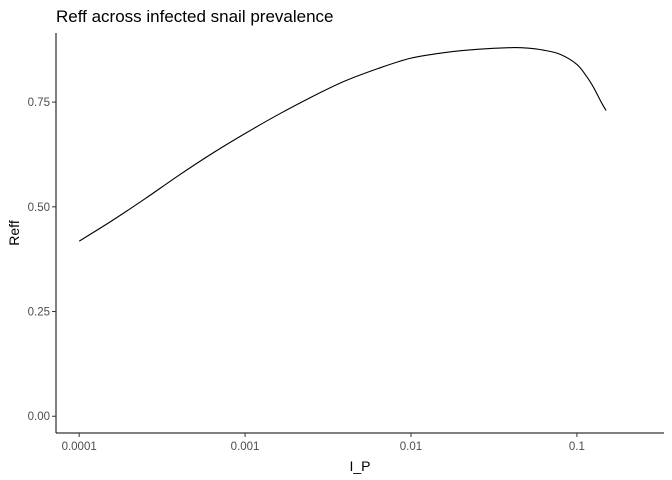 Image resolution: width=672 pixels, height=480 pixels. What do you see at coordinates (577, 447) in the screenshot?
I see `x-tick-label: 0.1` at bounding box center [577, 447].